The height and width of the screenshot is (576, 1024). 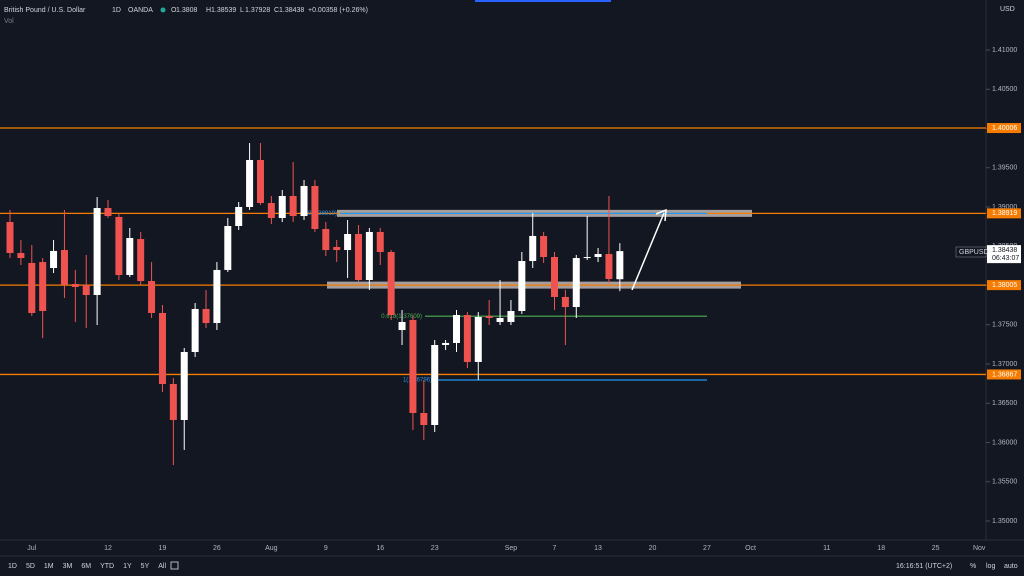 I want to click on range-button: 3M, so click(x=68, y=566).